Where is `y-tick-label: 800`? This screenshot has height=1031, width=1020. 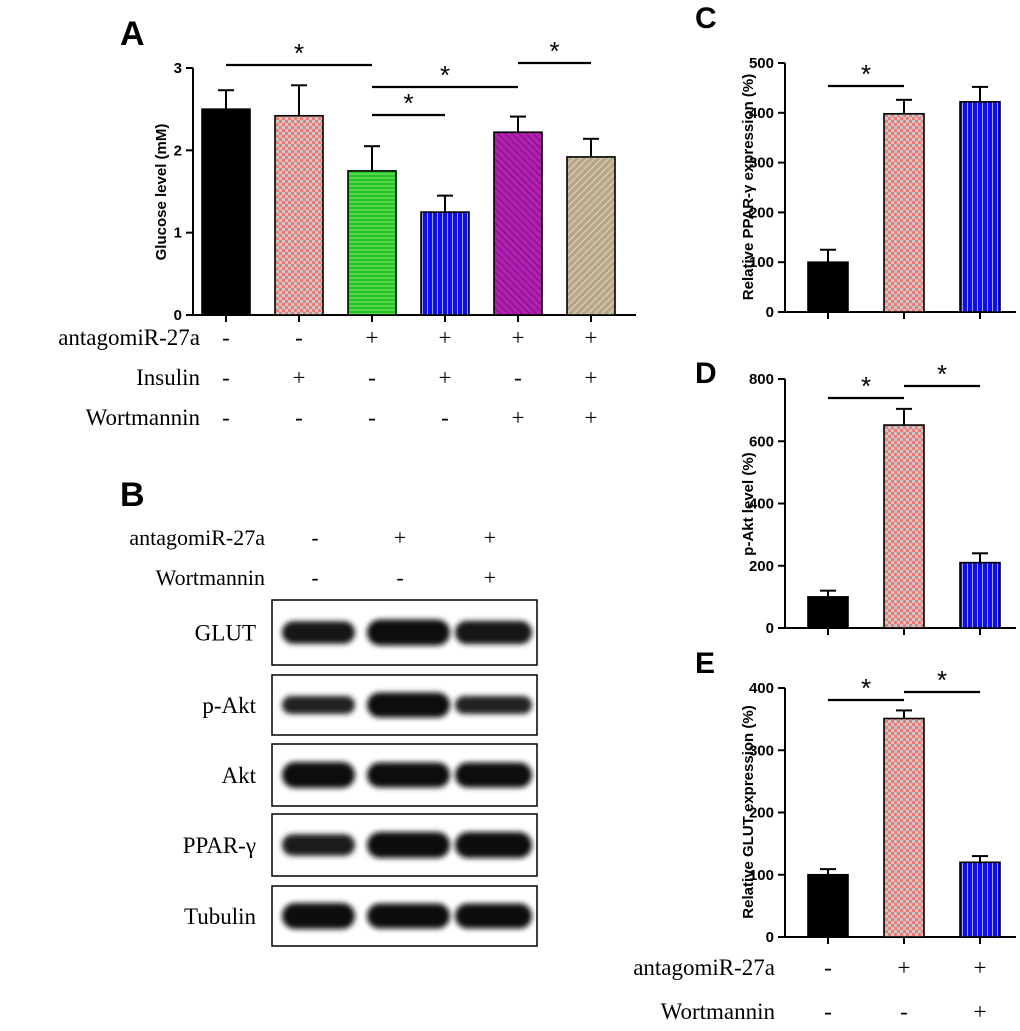
y-tick-label: 800 is located at coordinates (761, 379).